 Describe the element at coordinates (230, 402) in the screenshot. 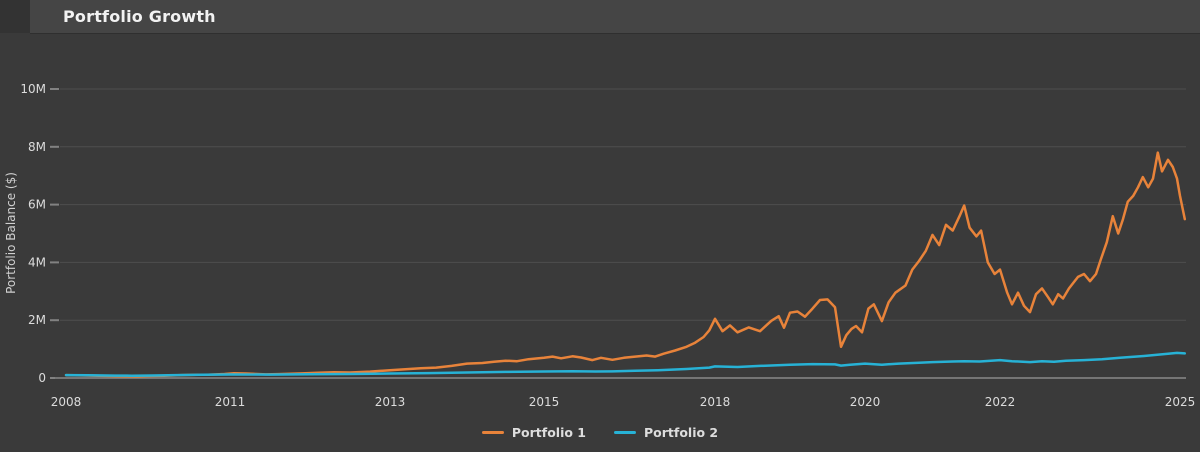

I see `x-axis-label: 2011` at that location.